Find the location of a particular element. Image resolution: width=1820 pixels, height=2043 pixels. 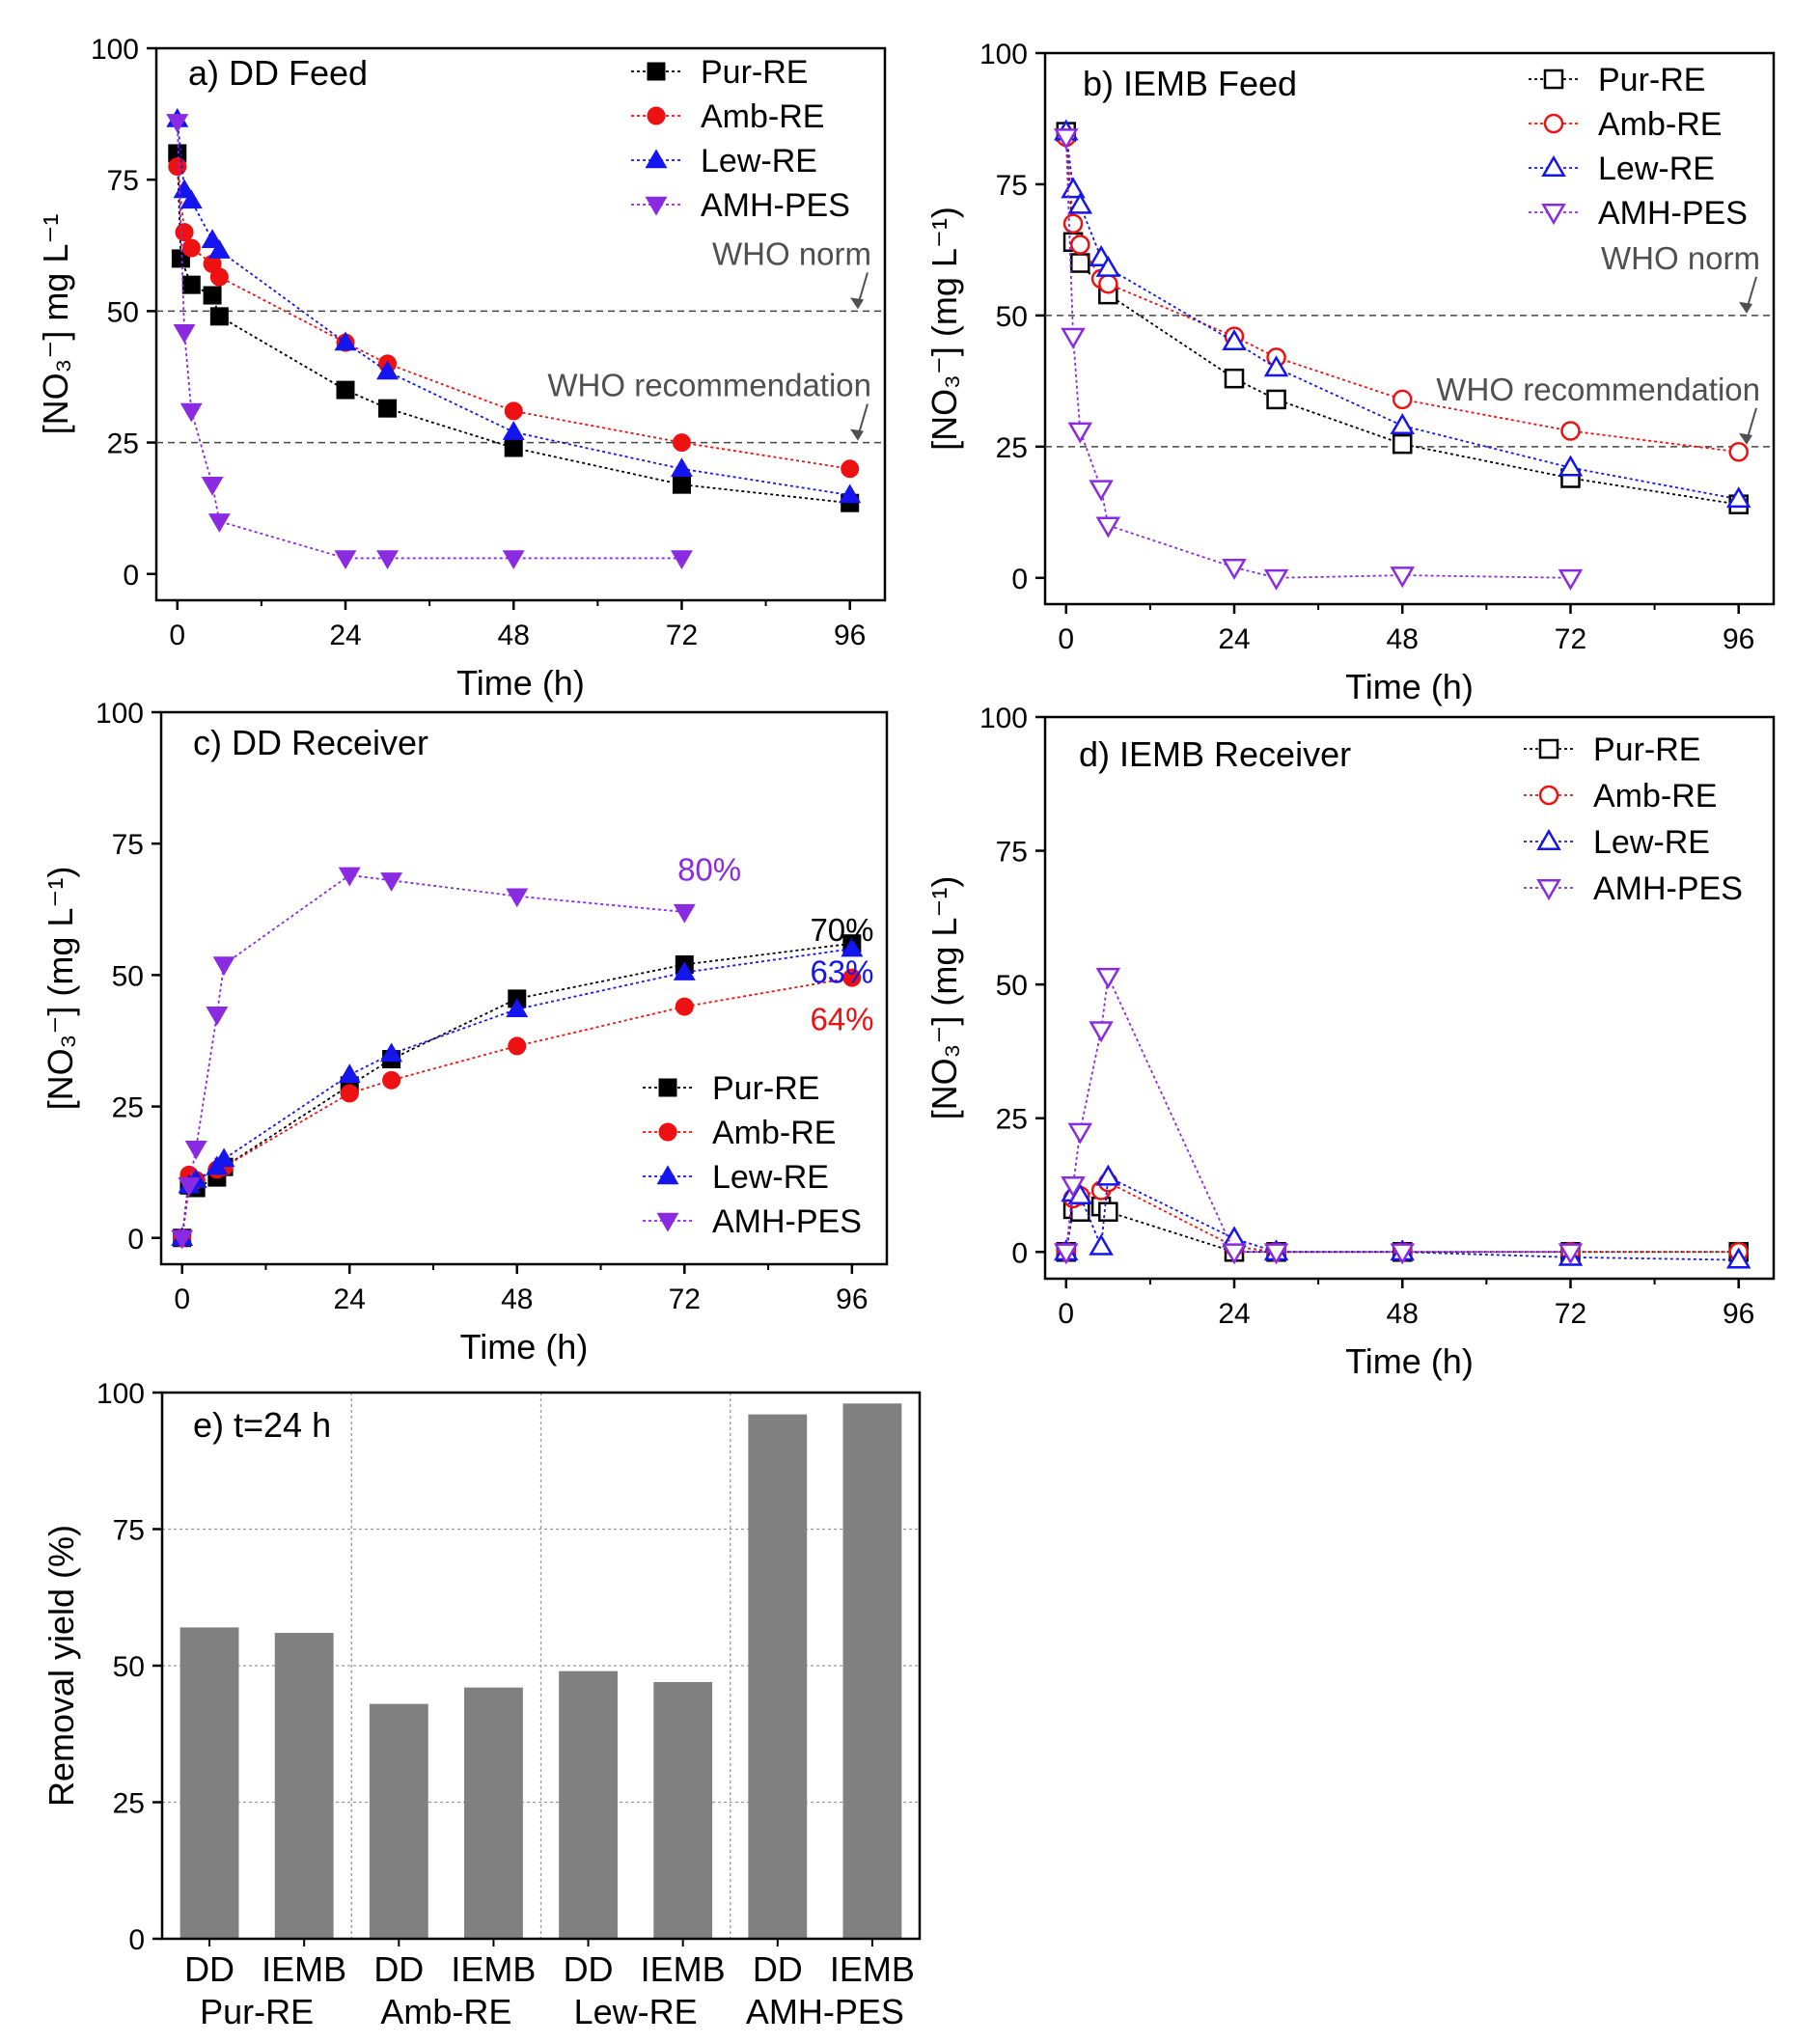

x-group-label: Pur-RE is located at coordinates (257, 2011).